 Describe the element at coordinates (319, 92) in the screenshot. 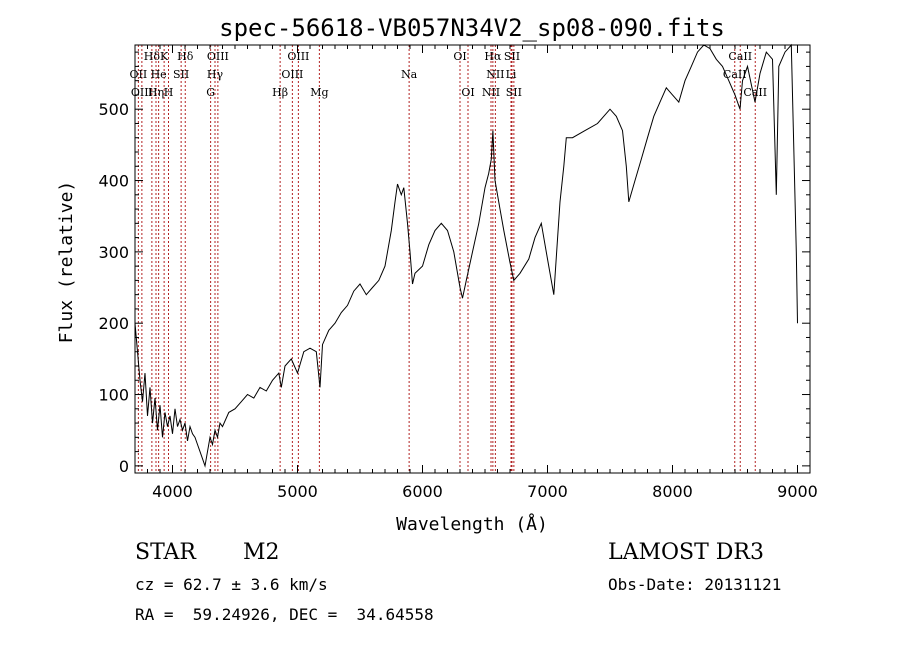

I see `line-marker-label: Mg` at that location.